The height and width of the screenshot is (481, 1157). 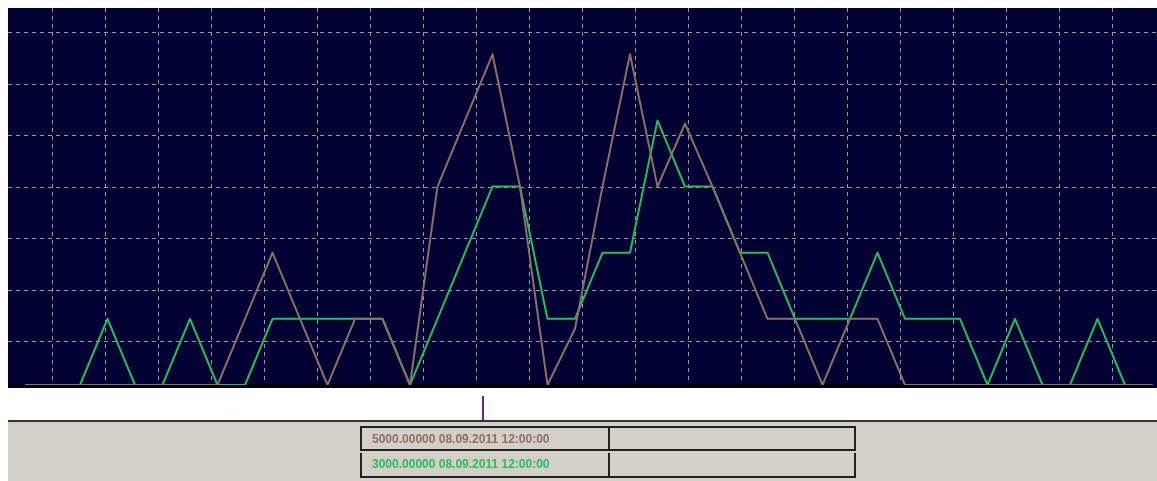 I want to click on text: 3000.00000 08.09.2011 12:00:00, so click(x=485, y=465).